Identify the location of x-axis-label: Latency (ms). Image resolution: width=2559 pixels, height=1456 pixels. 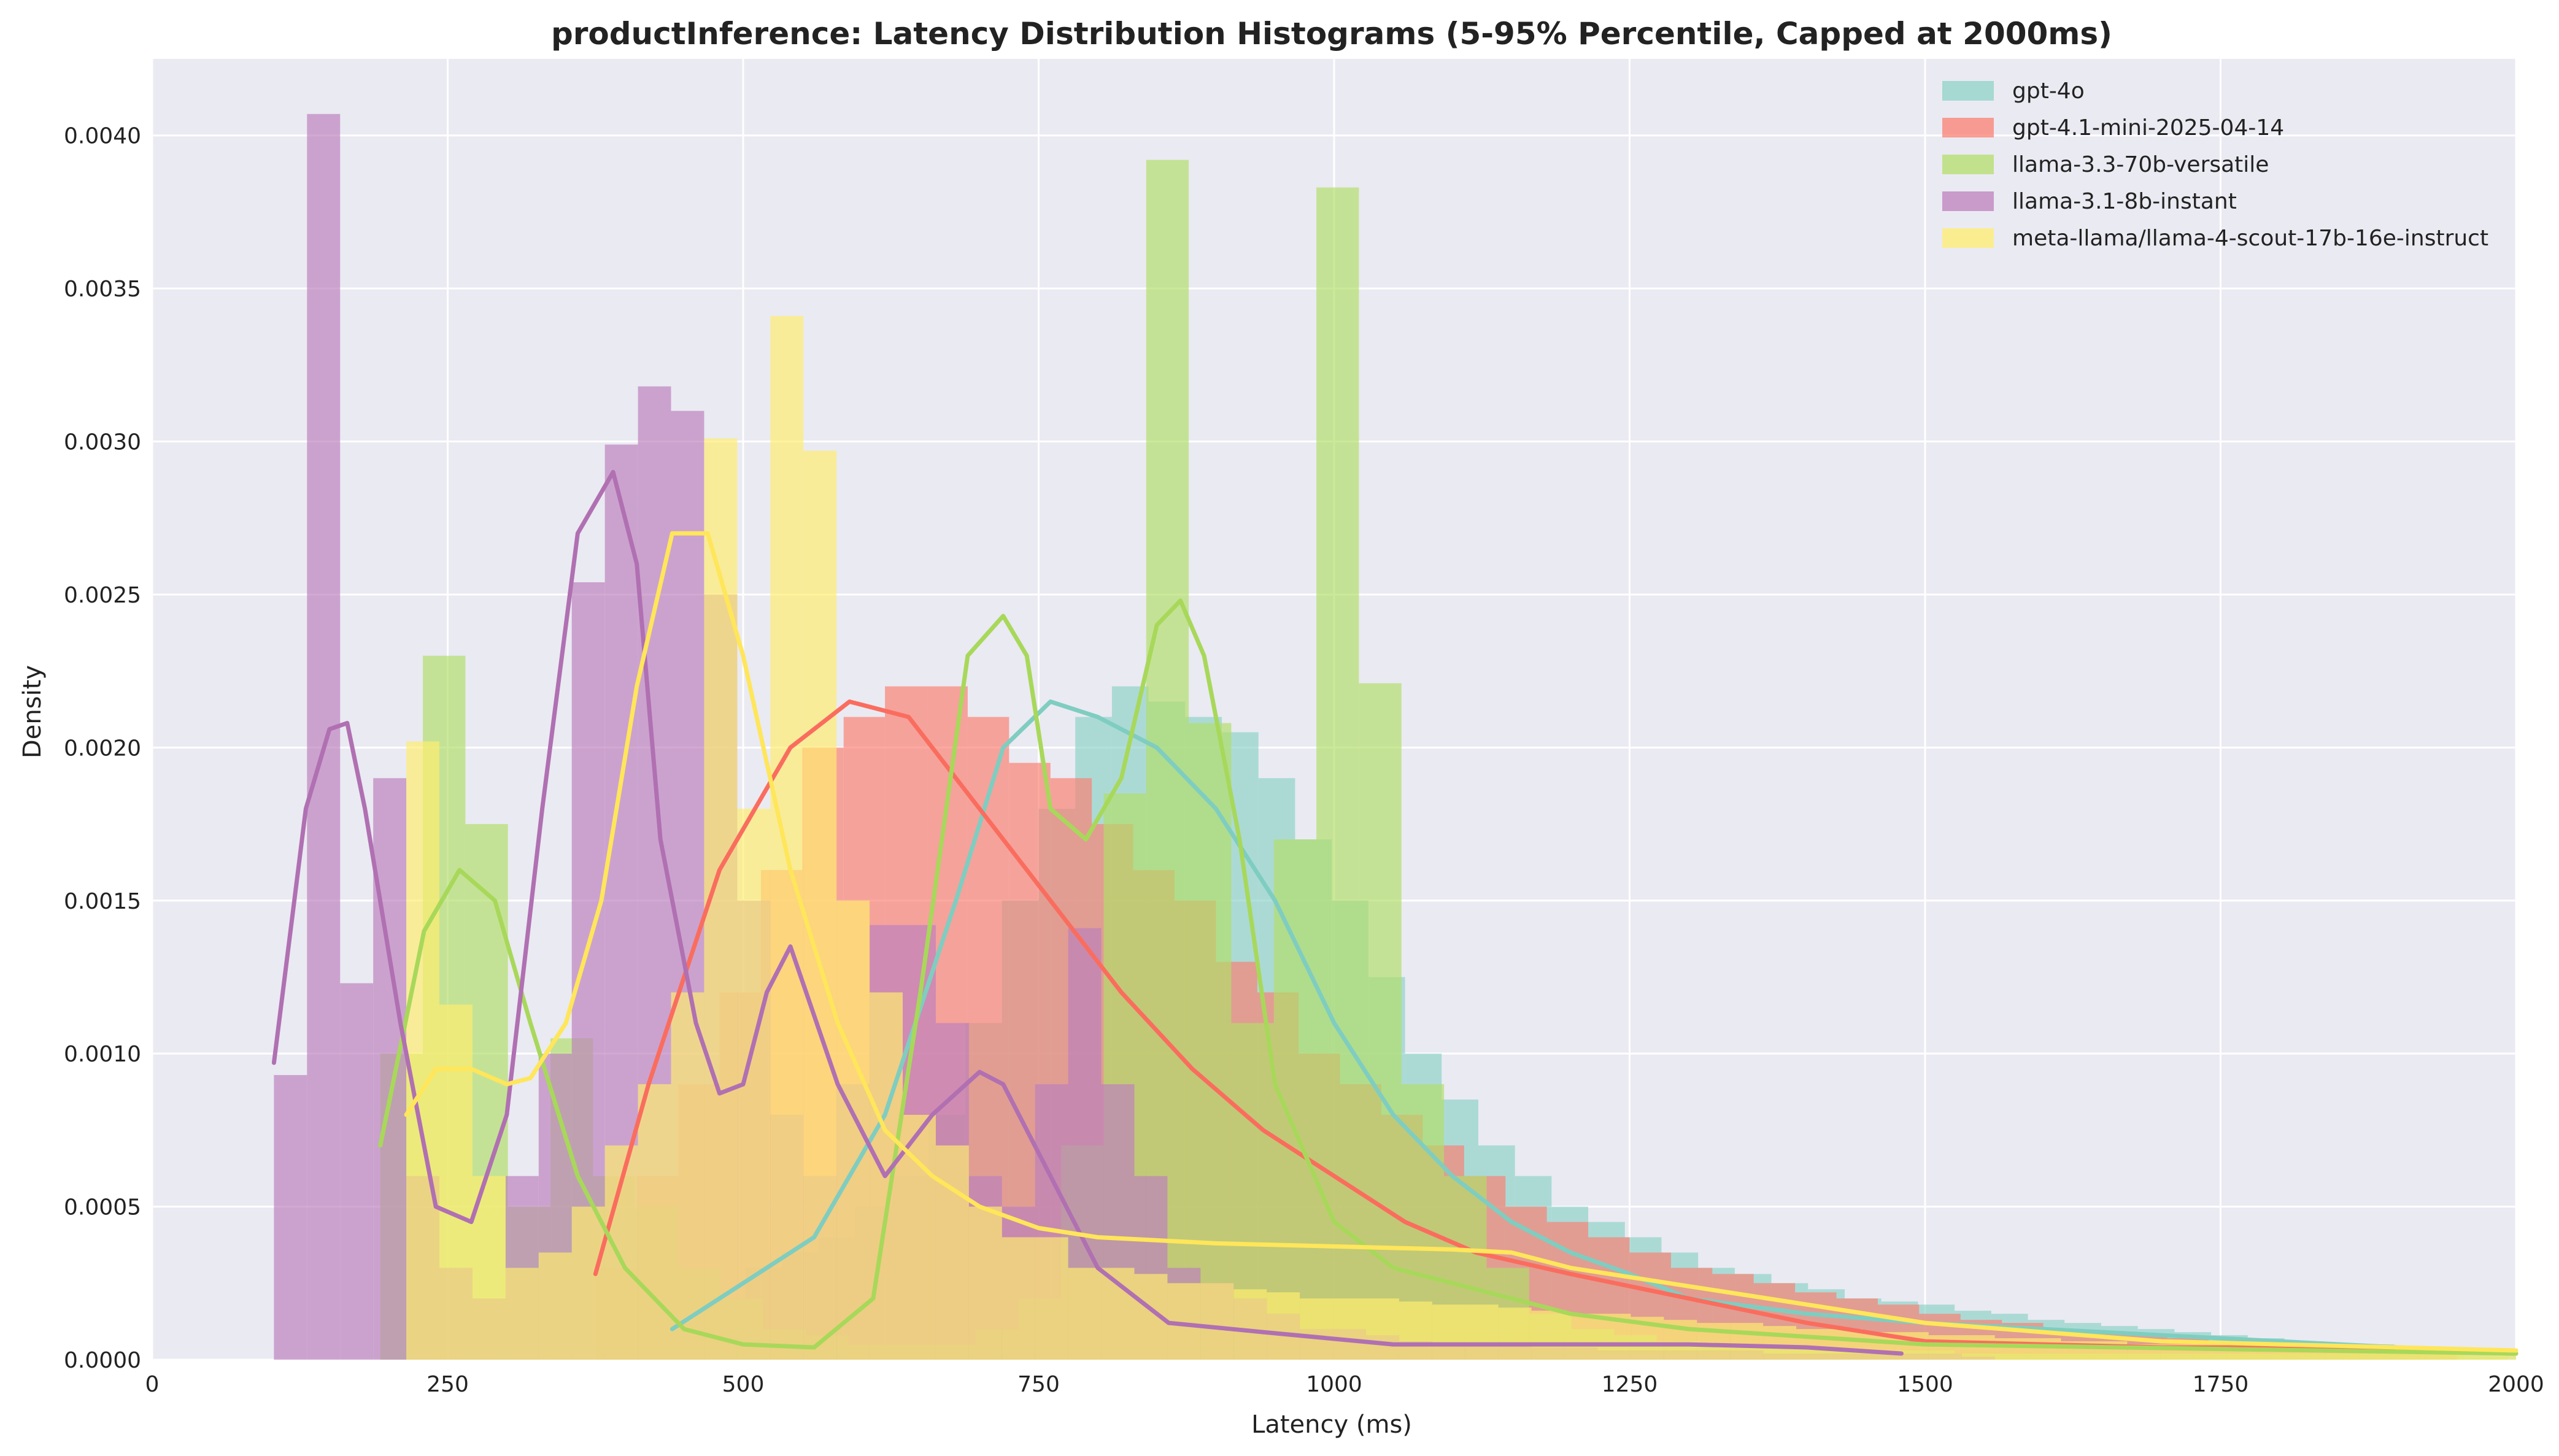
(1332, 1425).